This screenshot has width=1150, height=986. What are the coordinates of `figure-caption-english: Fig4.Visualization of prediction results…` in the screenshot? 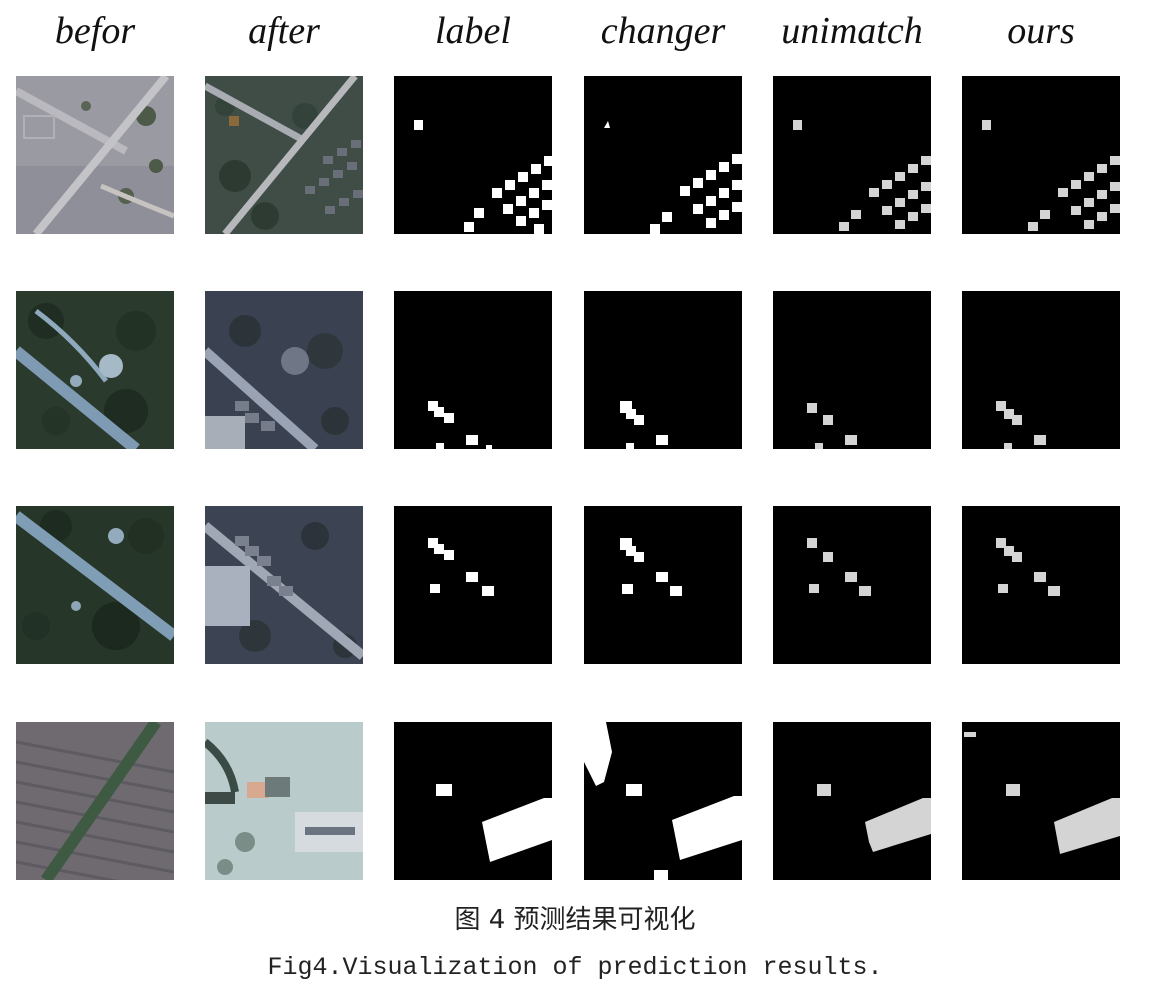 It's located at (575, 967).